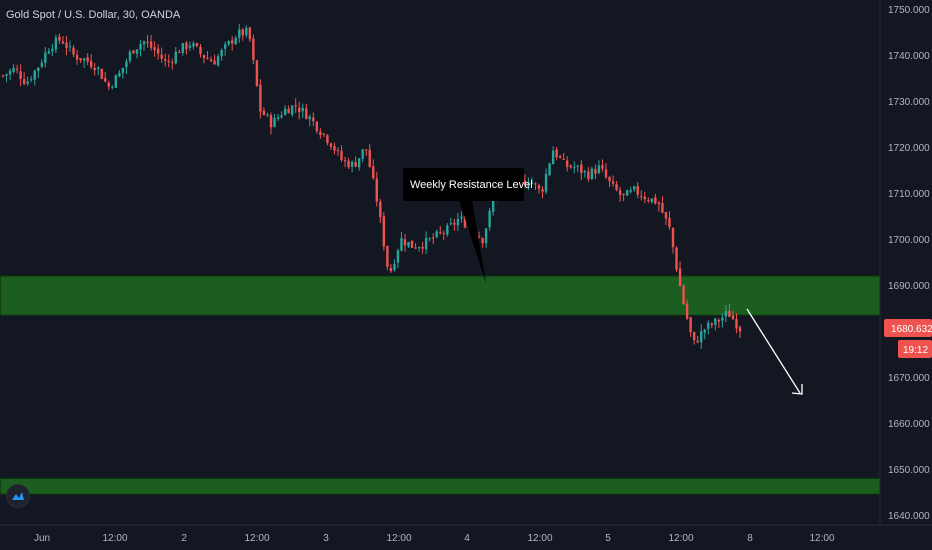 Image resolution: width=932 pixels, height=550 pixels. What do you see at coordinates (909, 56) in the screenshot?
I see `price-tick-label: 1740.000` at bounding box center [909, 56].